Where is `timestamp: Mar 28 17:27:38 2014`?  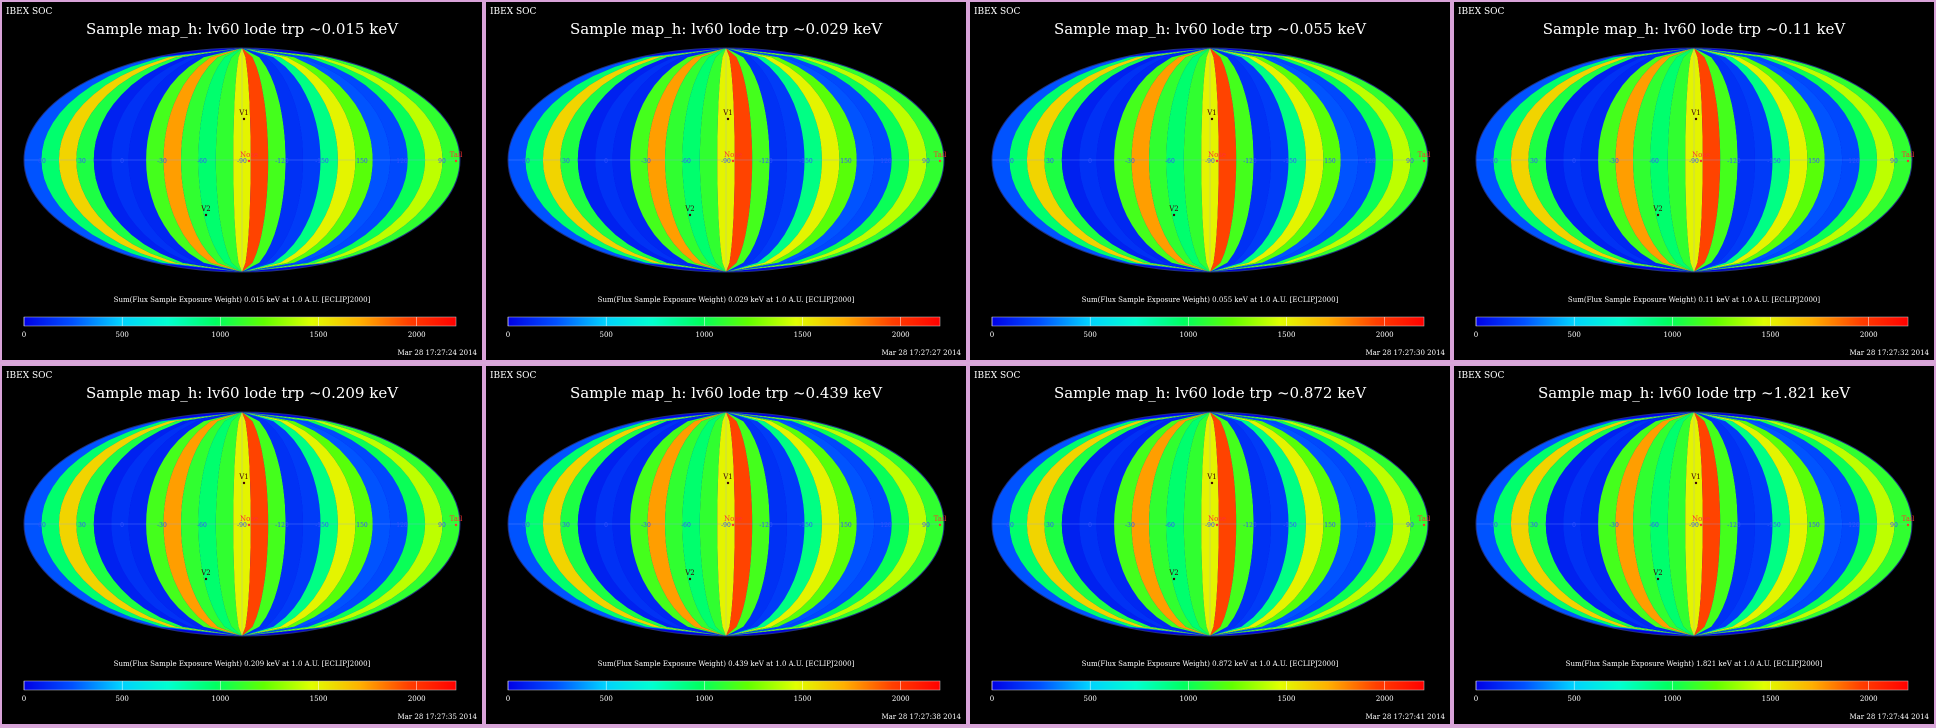 timestamp: Mar 28 17:27:38 2014 is located at coordinates (921, 717).